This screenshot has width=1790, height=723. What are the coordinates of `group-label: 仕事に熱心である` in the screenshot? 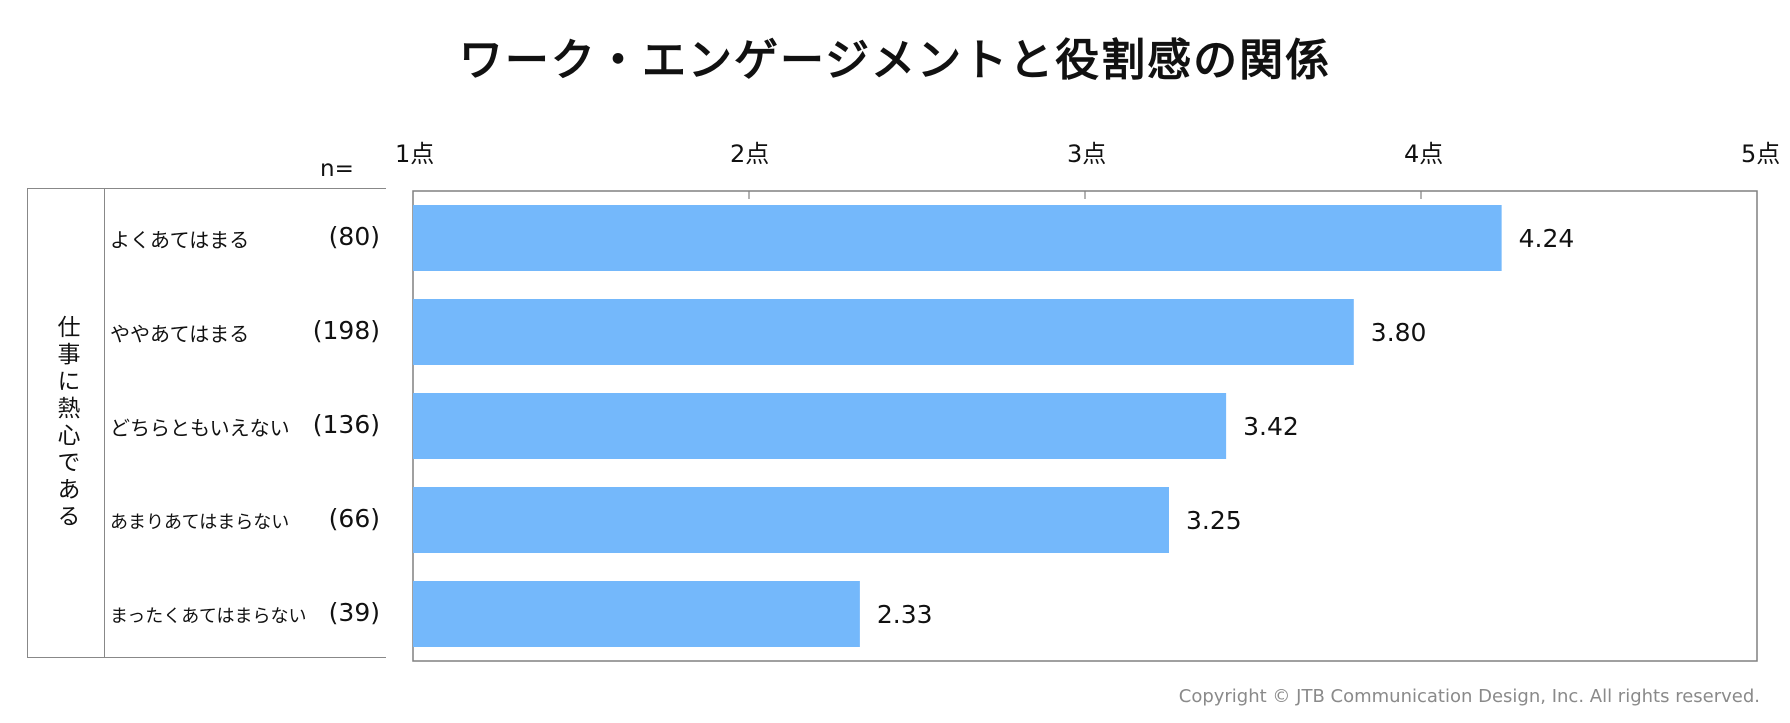 It's located at (66, 423).